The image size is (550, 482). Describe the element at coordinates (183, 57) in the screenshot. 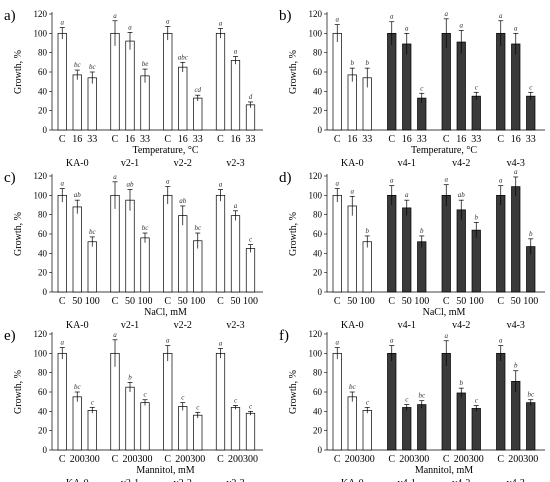

I see `significance-label: abc` at that location.